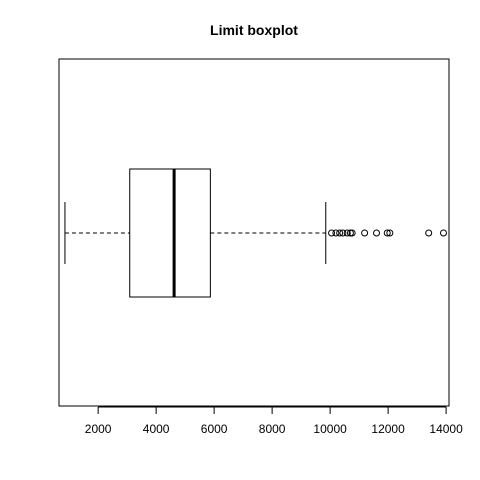  Describe the element at coordinates (214, 429) in the screenshot. I see `x-tick-label: 6000` at that location.